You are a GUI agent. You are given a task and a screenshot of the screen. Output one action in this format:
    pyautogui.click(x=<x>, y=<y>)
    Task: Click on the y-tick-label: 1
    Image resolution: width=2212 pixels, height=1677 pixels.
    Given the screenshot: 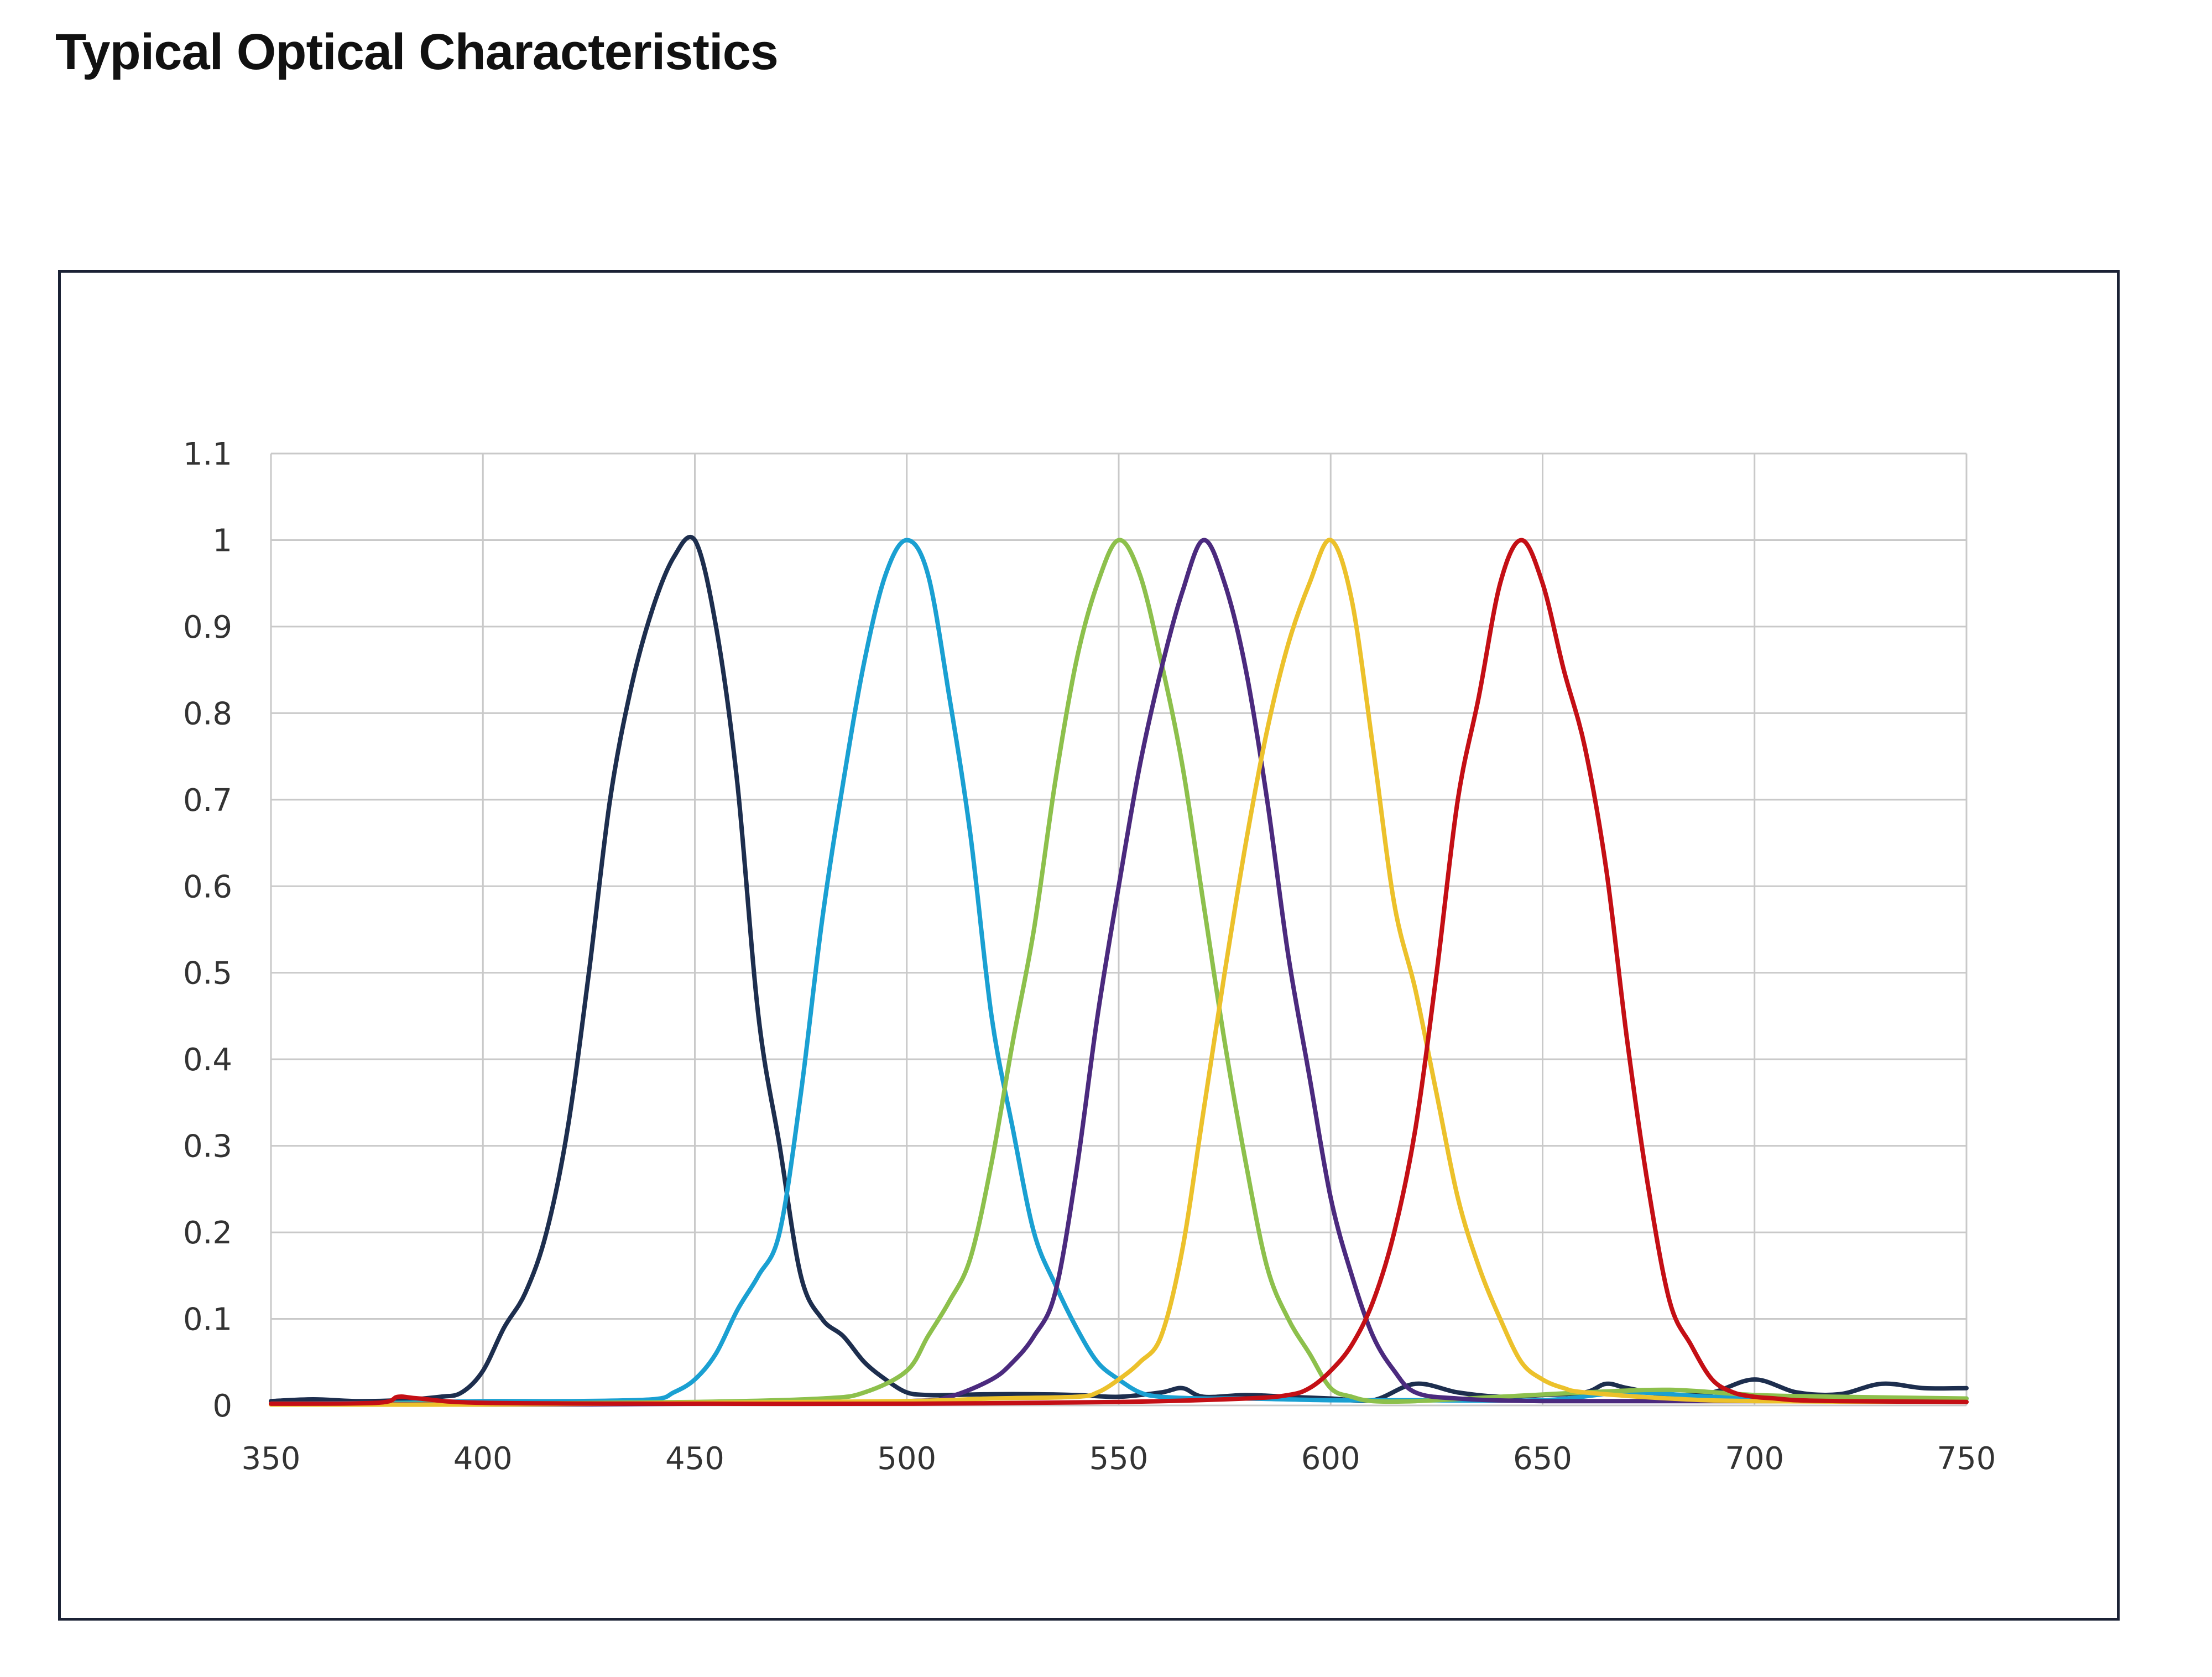 What is the action you would take?
    pyautogui.click(x=222, y=541)
    